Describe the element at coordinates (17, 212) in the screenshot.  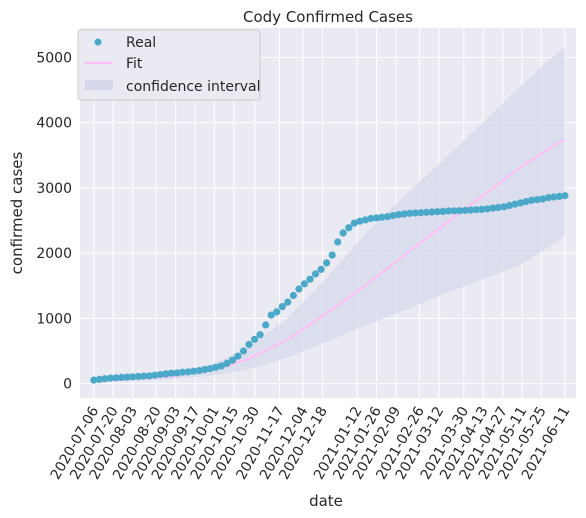
I see `y-axis-label: confirmed cases` at that location.